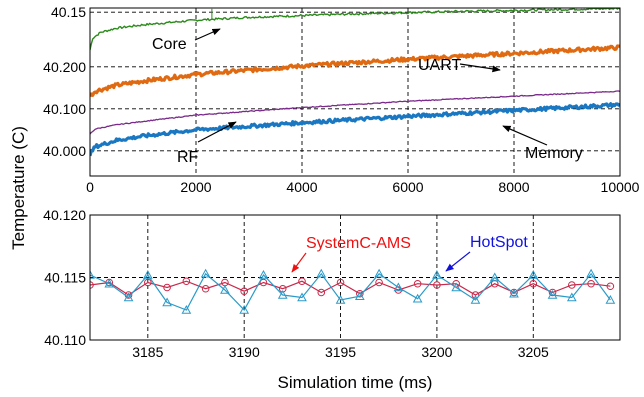  What do you see at coordinates (65, 340) in the screenshot?
I see `bottom-y-tick-label: 40.110` at bounding box center [65, 340].